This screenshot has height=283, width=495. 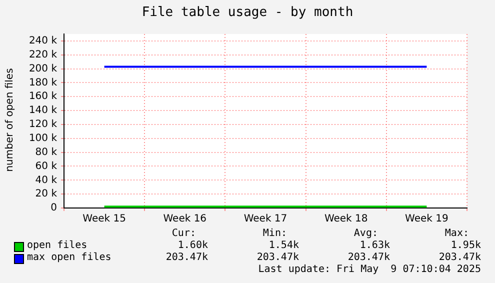 I want to click on x-tick-label: Week 17, so click(x=266, y=219).